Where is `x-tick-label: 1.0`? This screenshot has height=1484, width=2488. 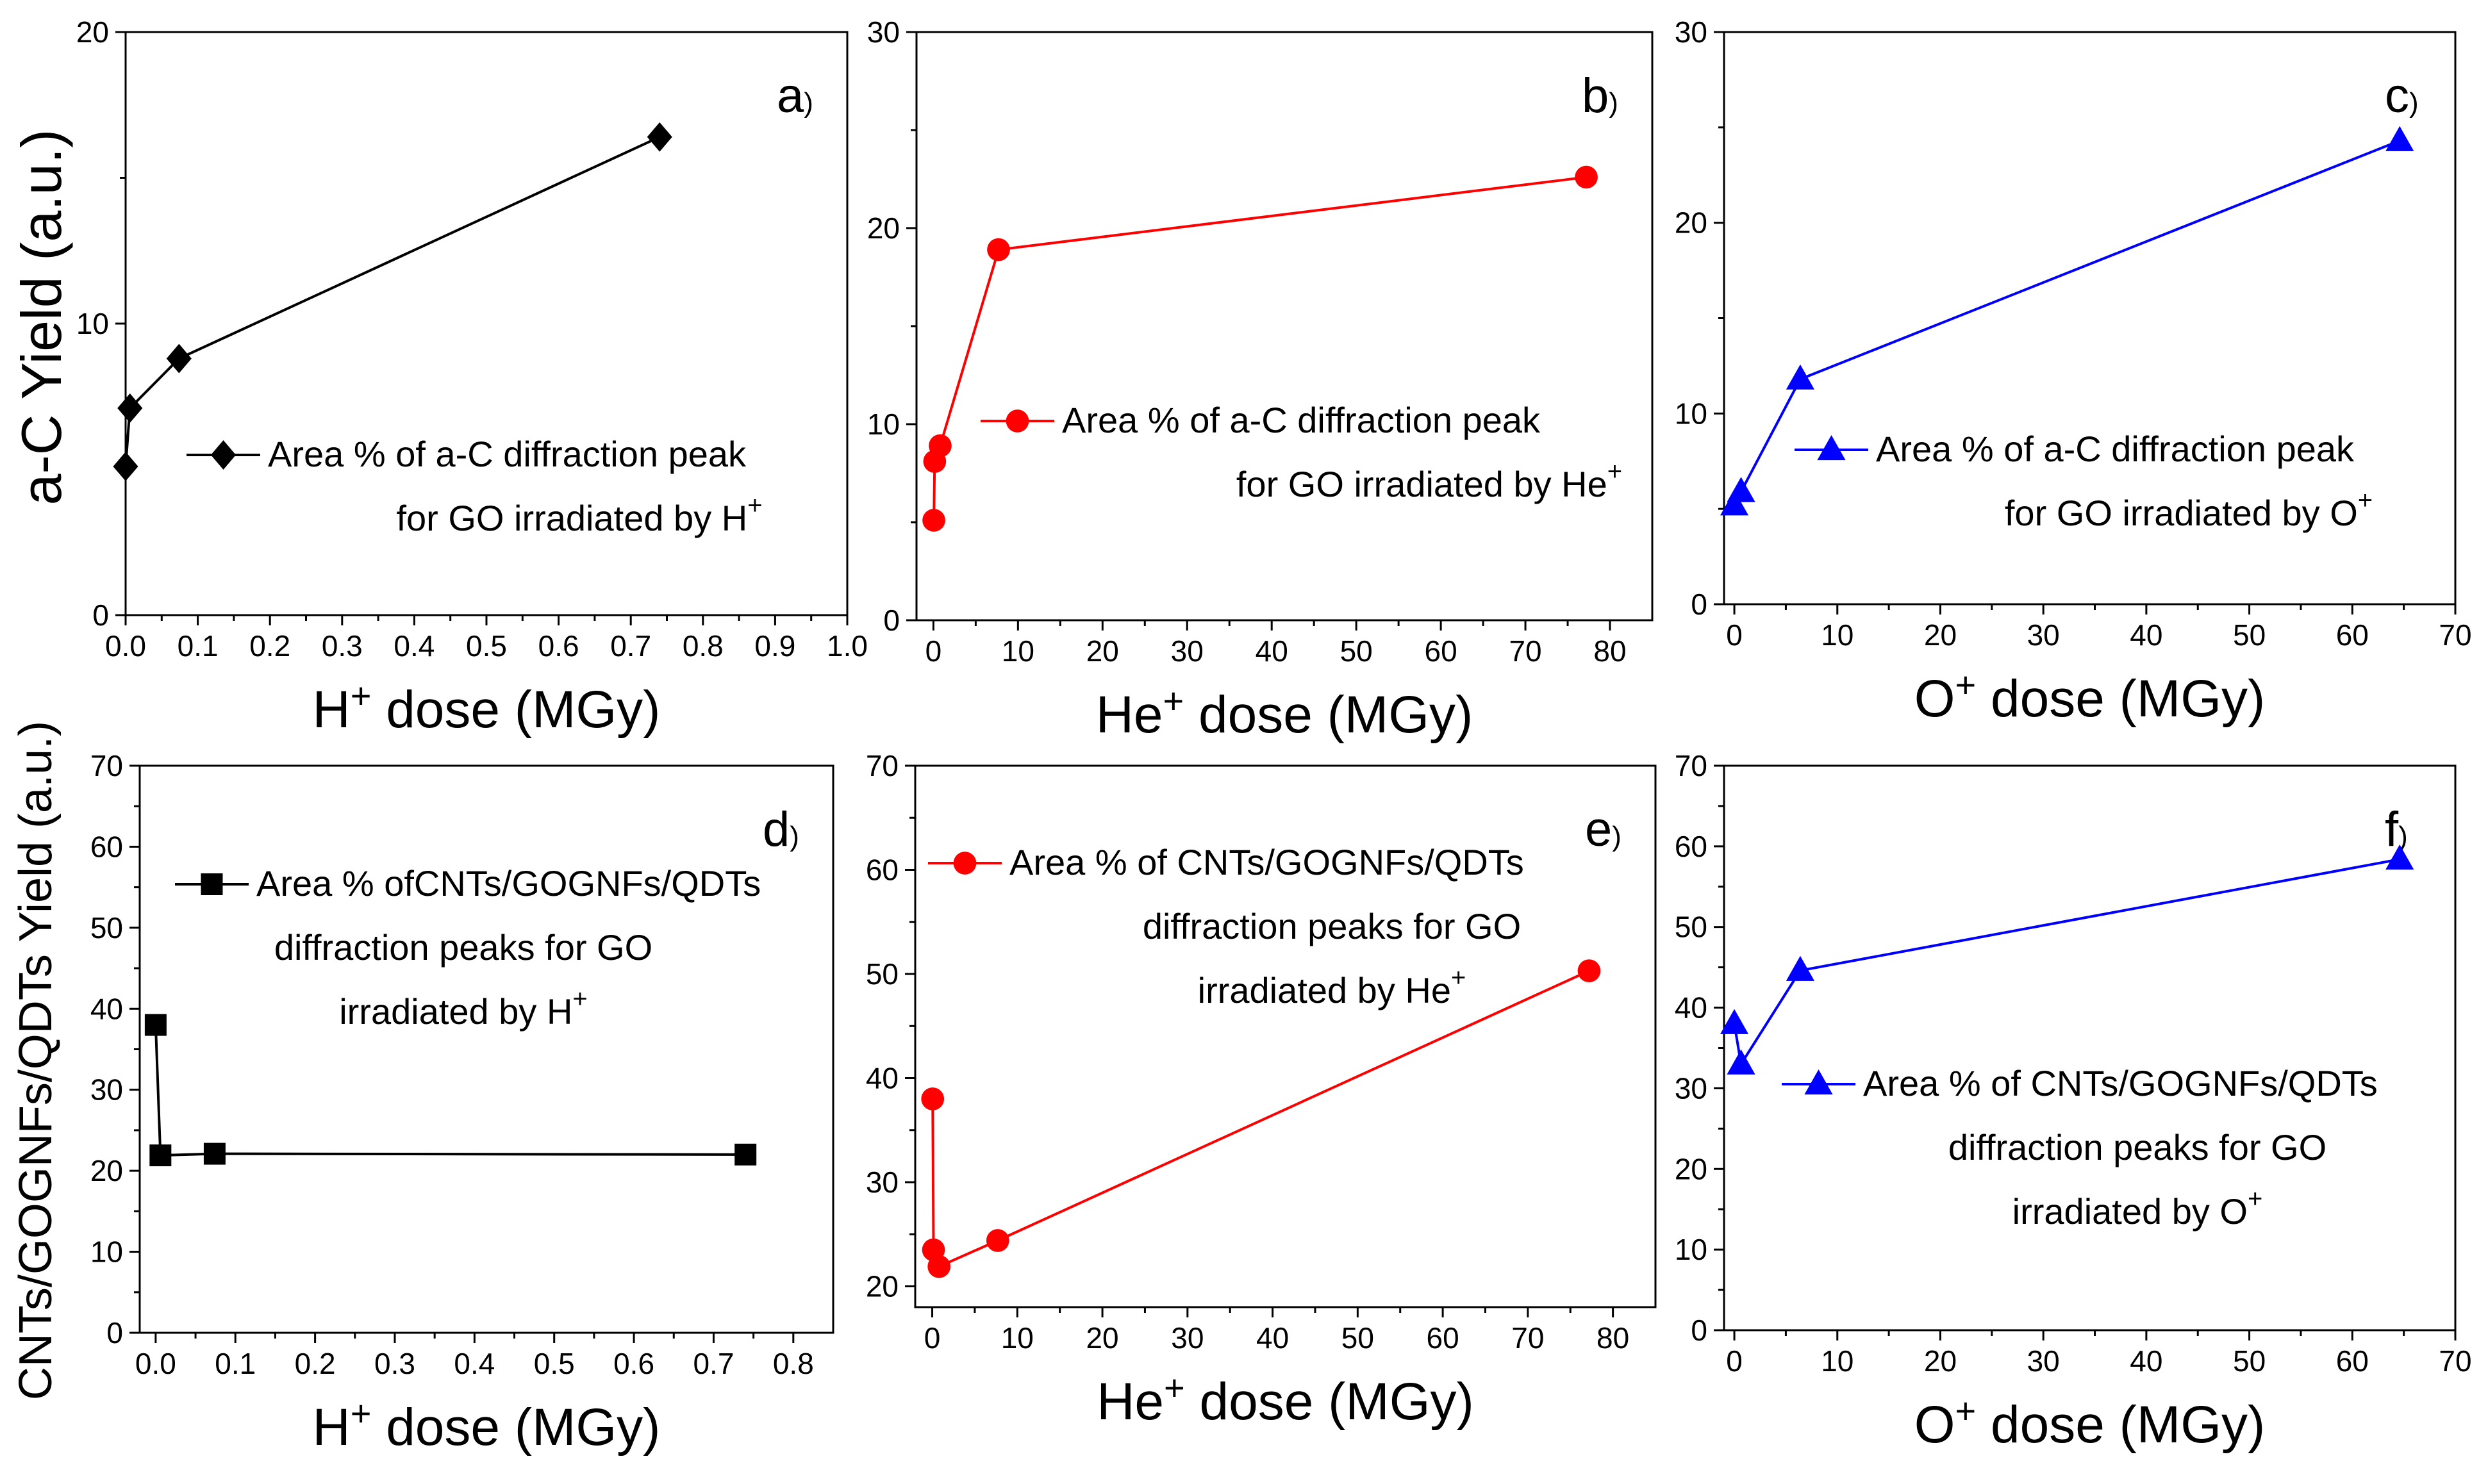 x-tick-label: 1.0 is located at coordinates (847, 646).